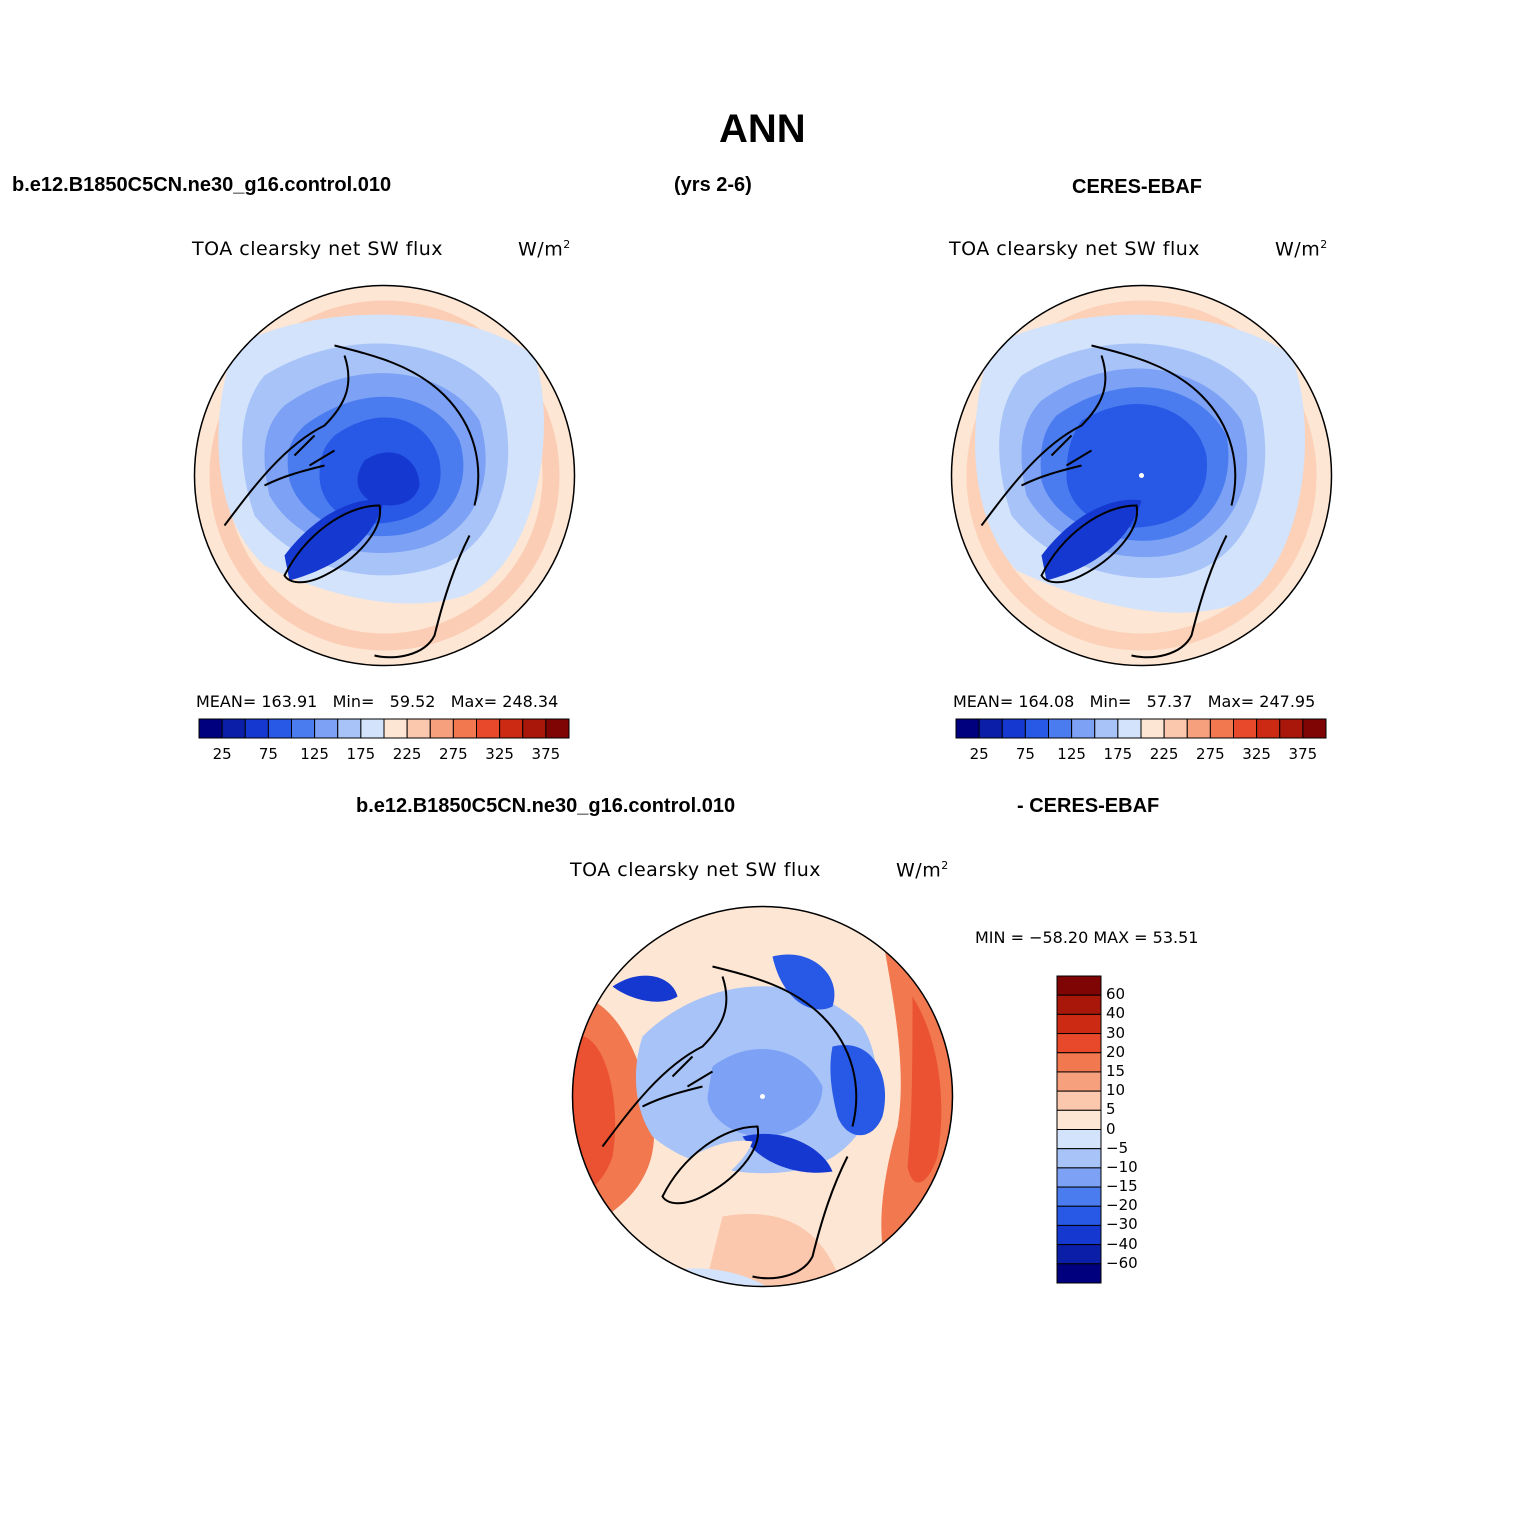  What do you see at coordinates (1116, 1013) in the screenshot?
I see `colorbar-tick-label: 40` at bounding box center [1116, 1013].